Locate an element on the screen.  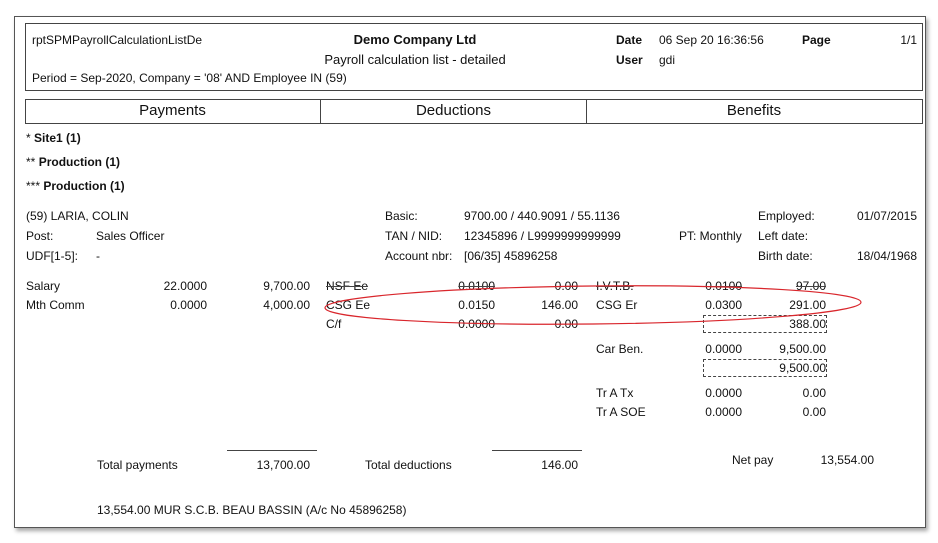
deduction-rate: 0.0150 is located at coordinates (476, 305).